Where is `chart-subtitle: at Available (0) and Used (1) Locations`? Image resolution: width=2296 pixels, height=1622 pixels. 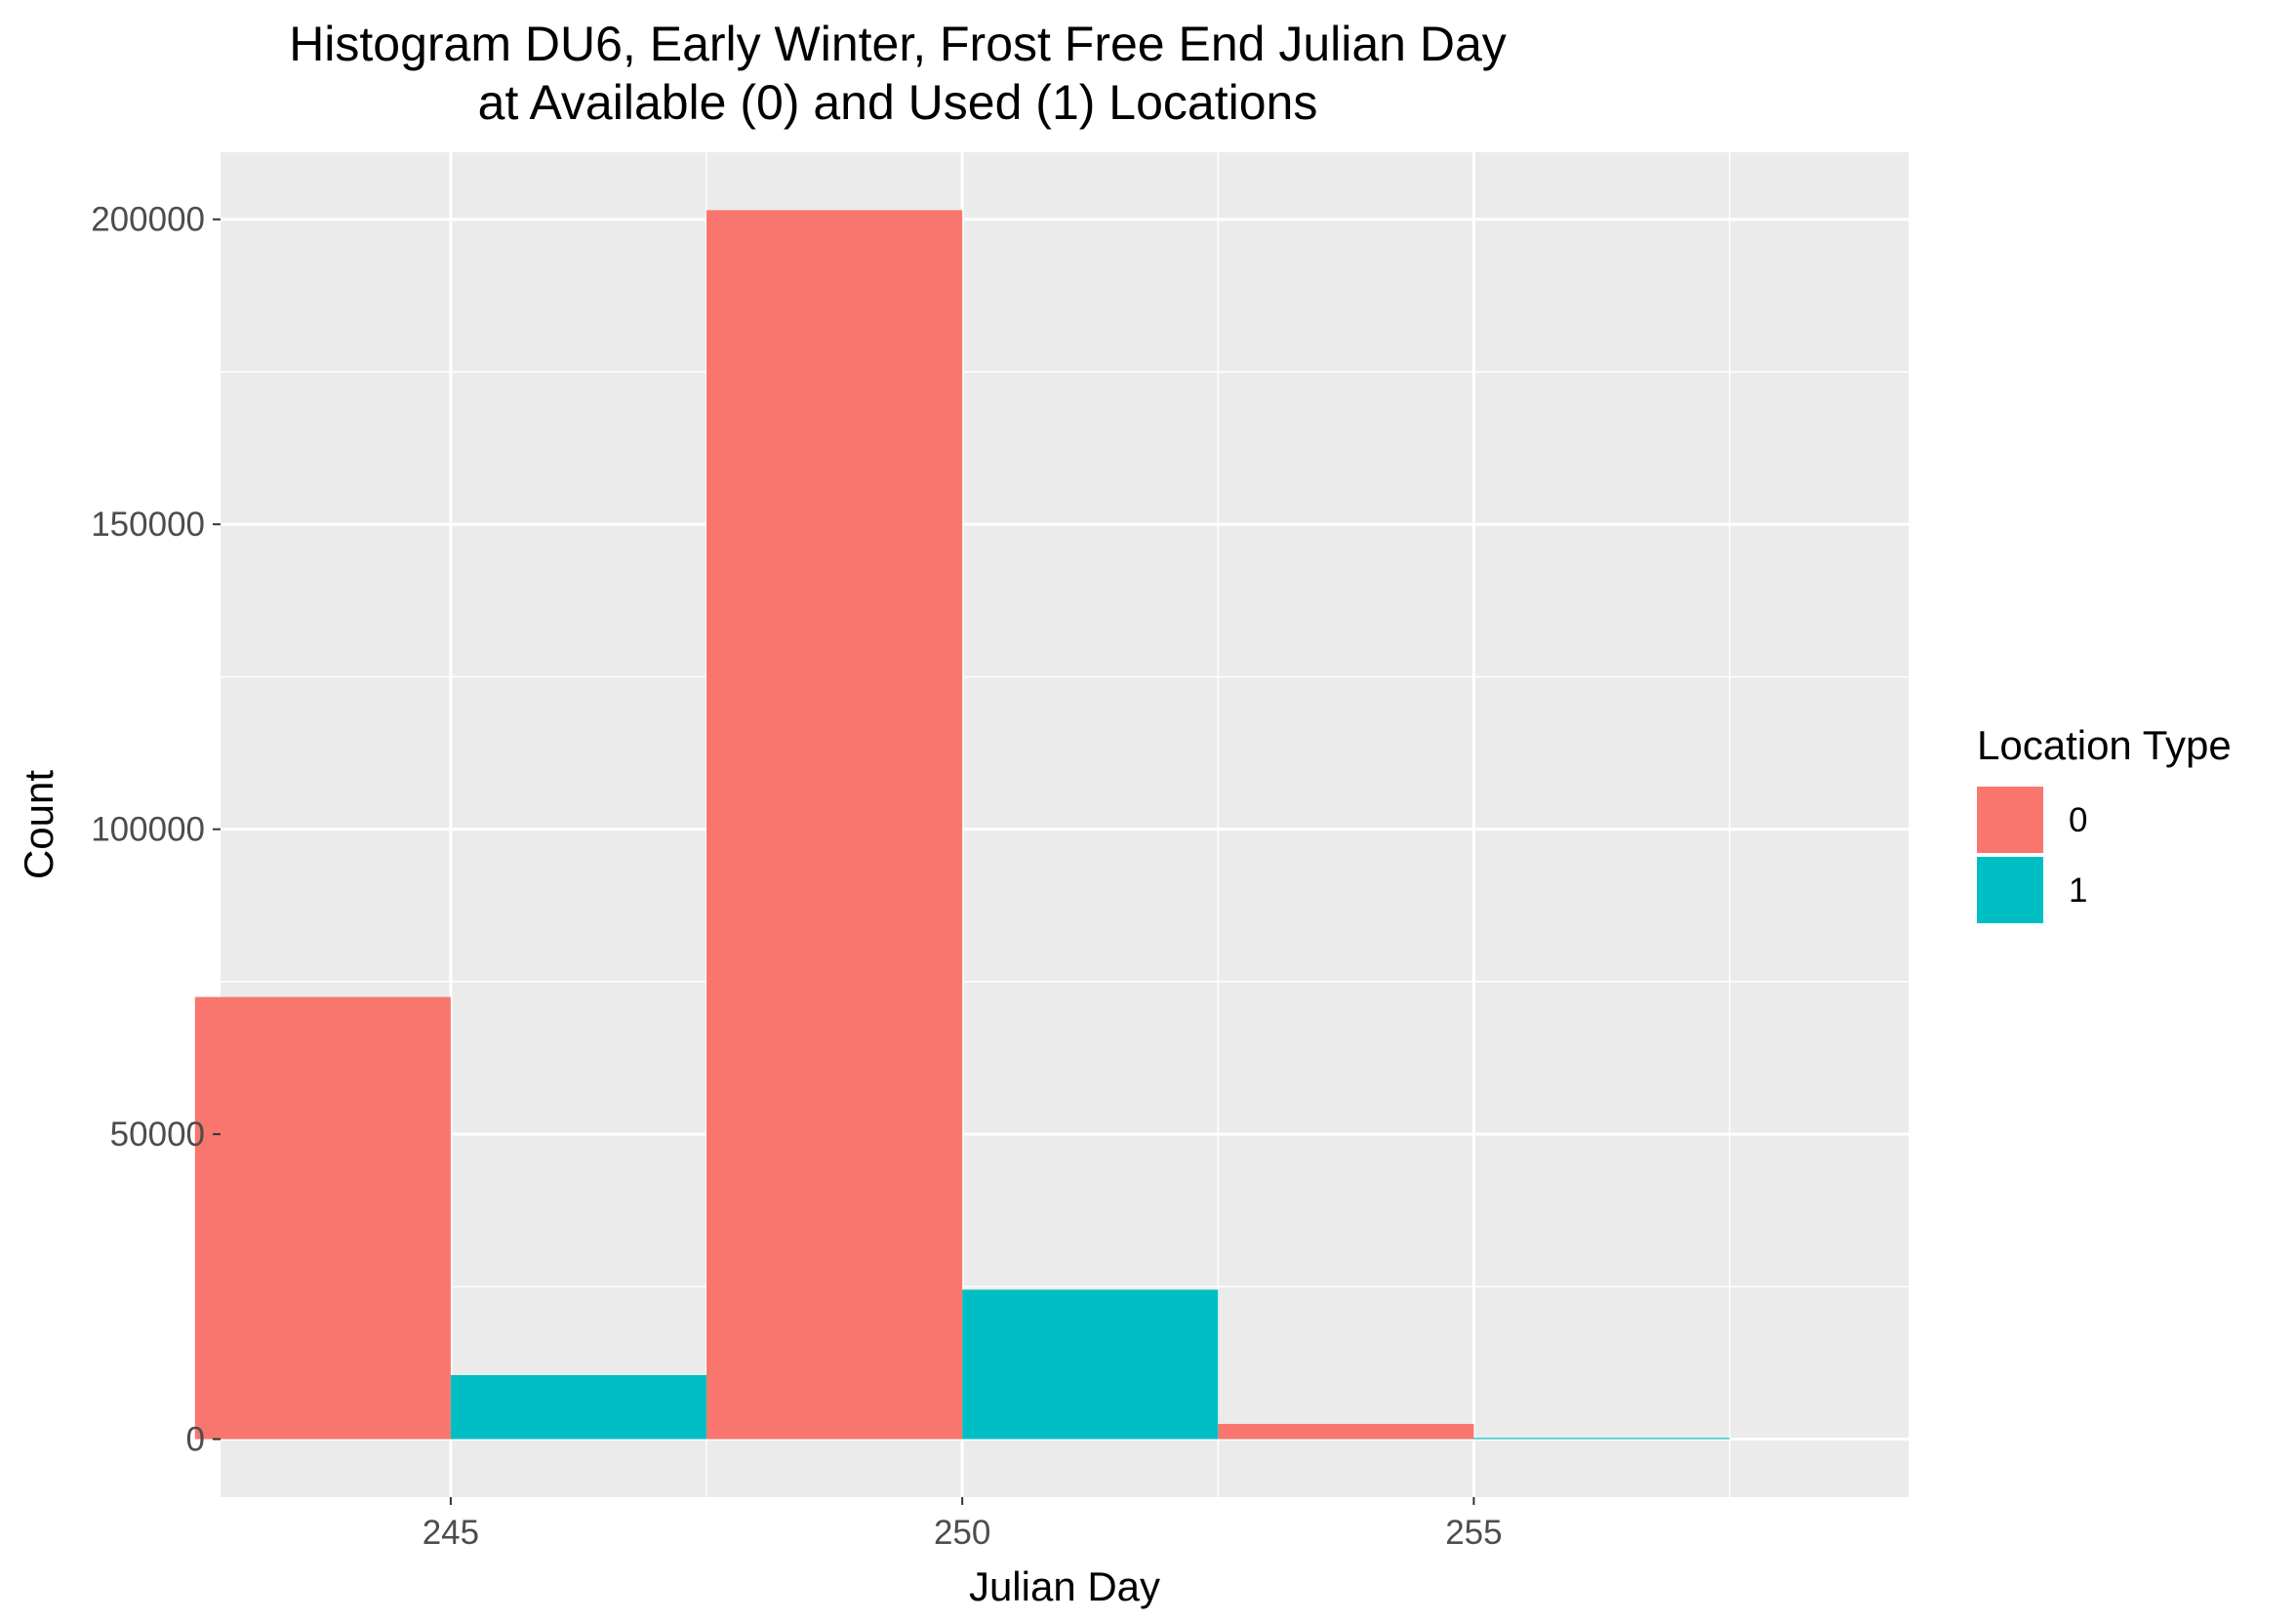
chart-subtitle: at Available (0) and Used (1) Locations is located at coordinates (898, 102).